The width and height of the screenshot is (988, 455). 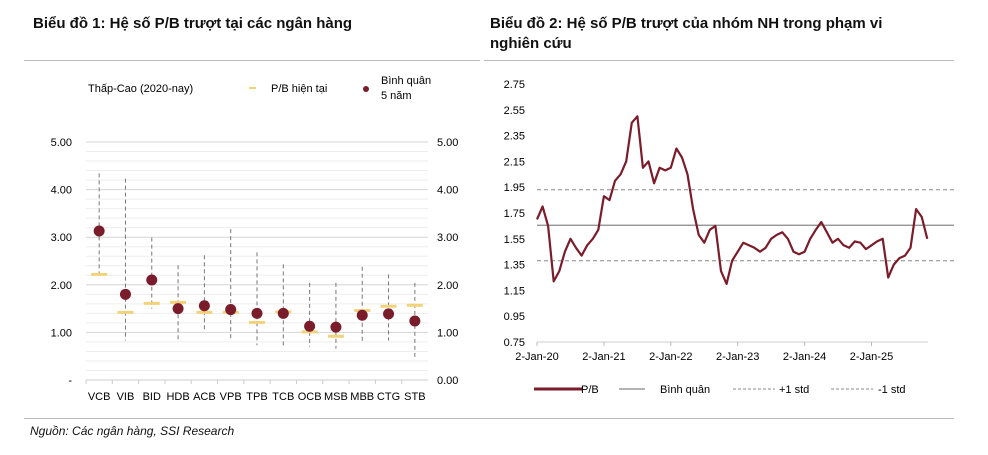 I want to click on x-tick-label: VPB, so click(x=231, y=397).